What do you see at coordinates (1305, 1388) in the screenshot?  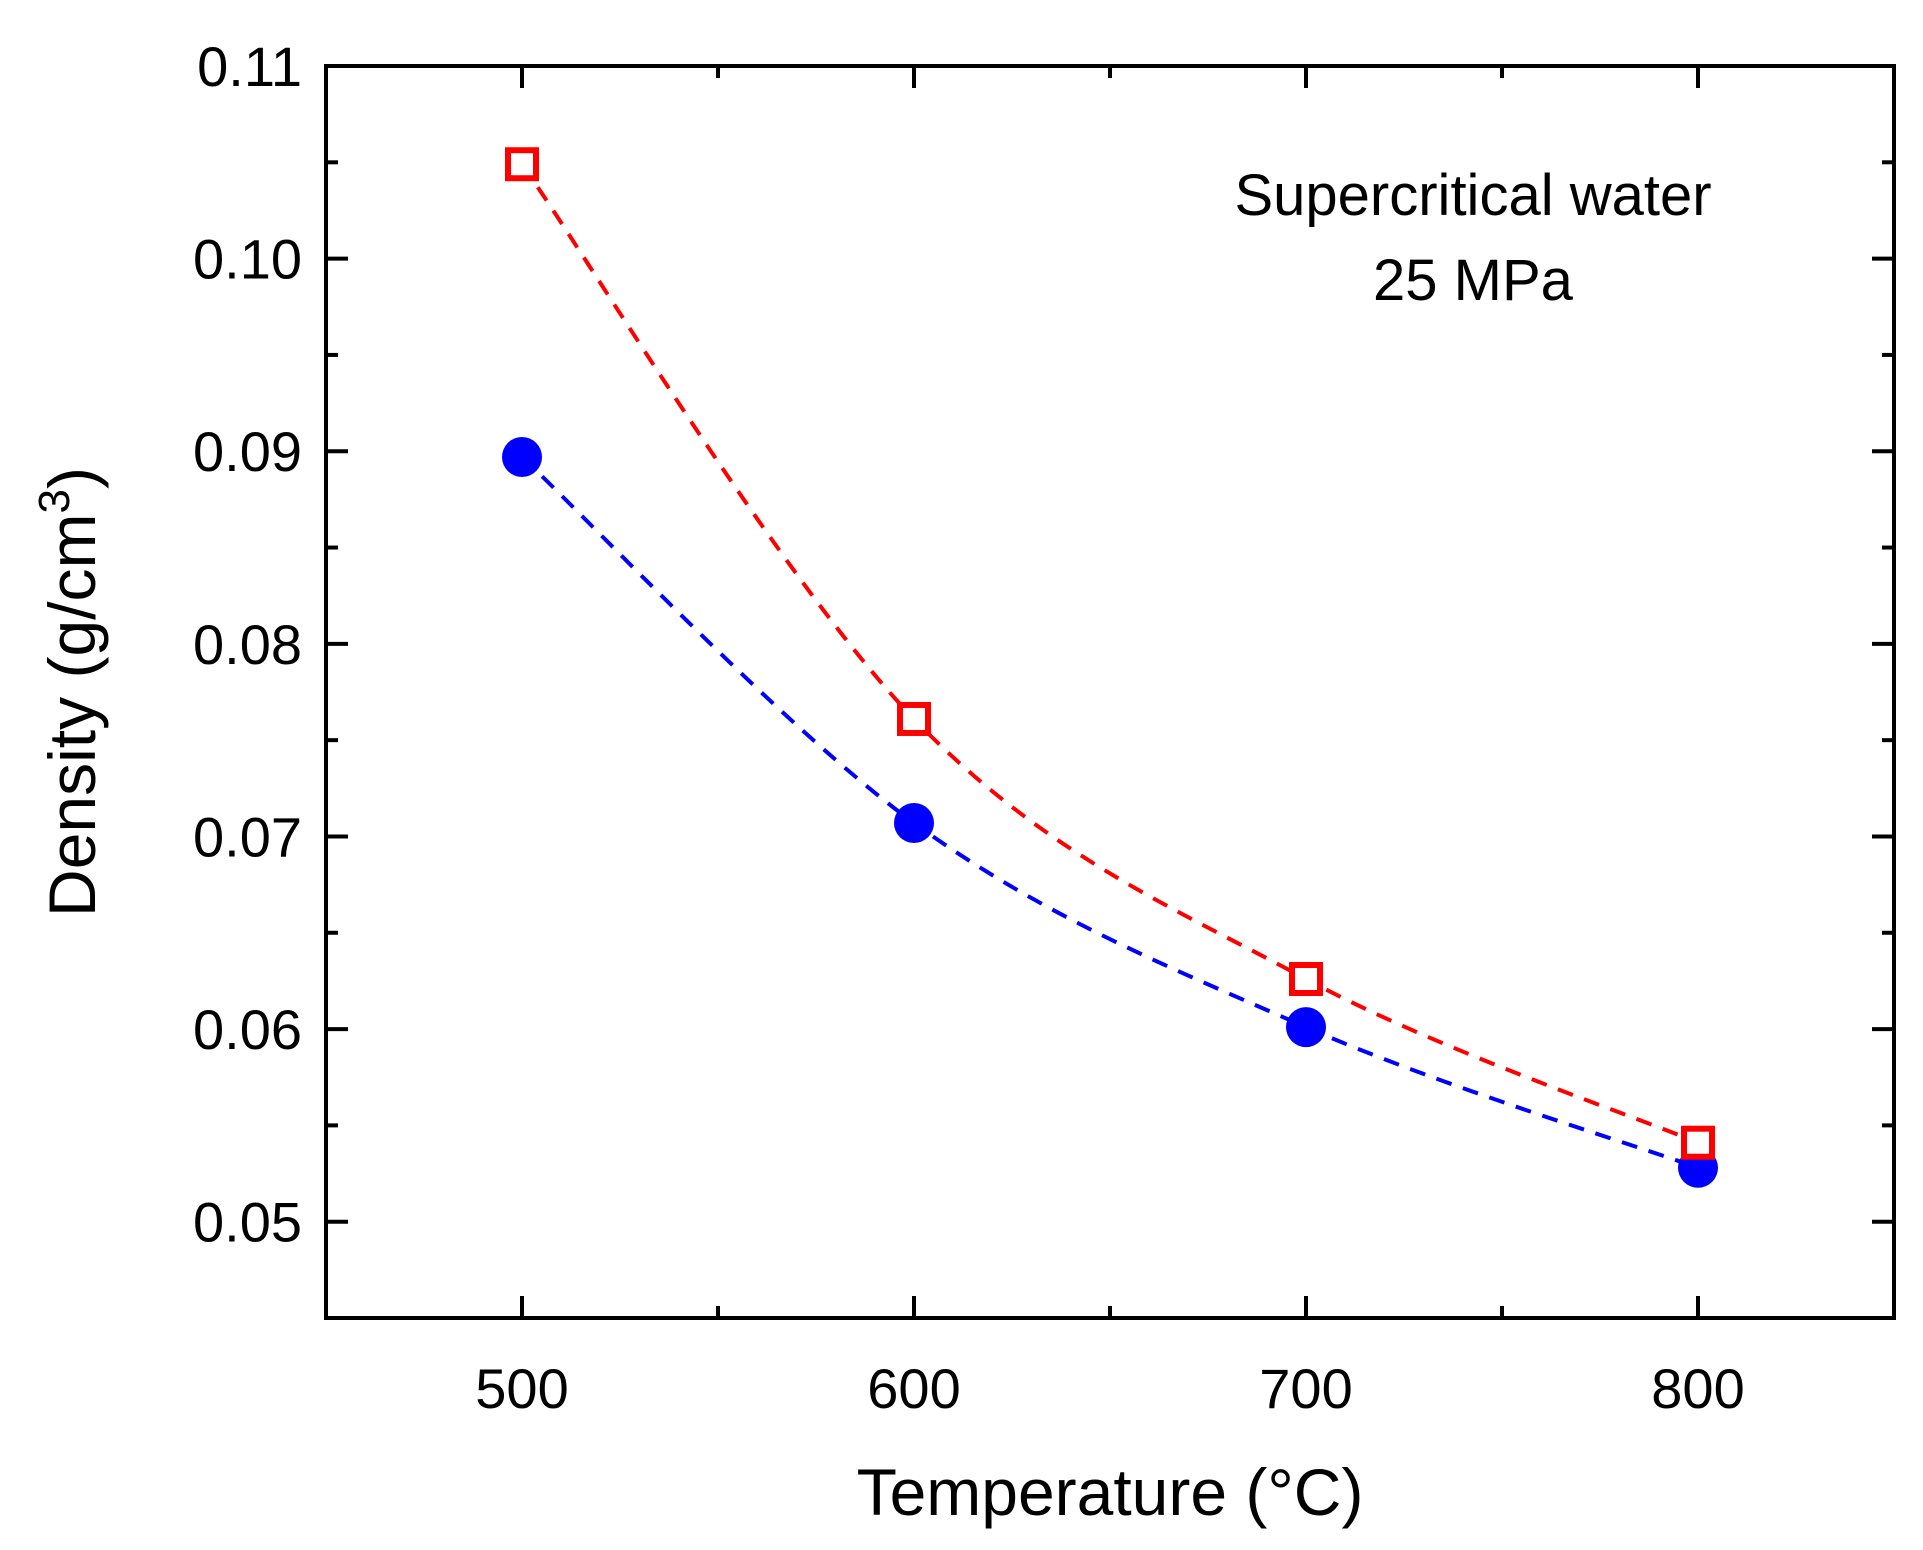 I see `x-tick-label: 700` at bounding box center [1305, 1388].